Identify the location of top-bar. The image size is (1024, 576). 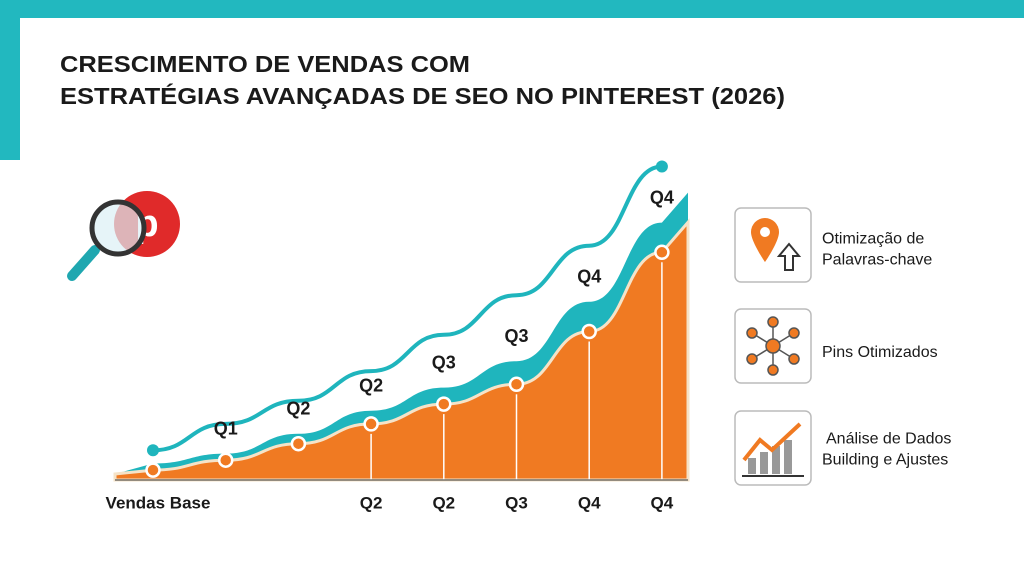
(512, 9).